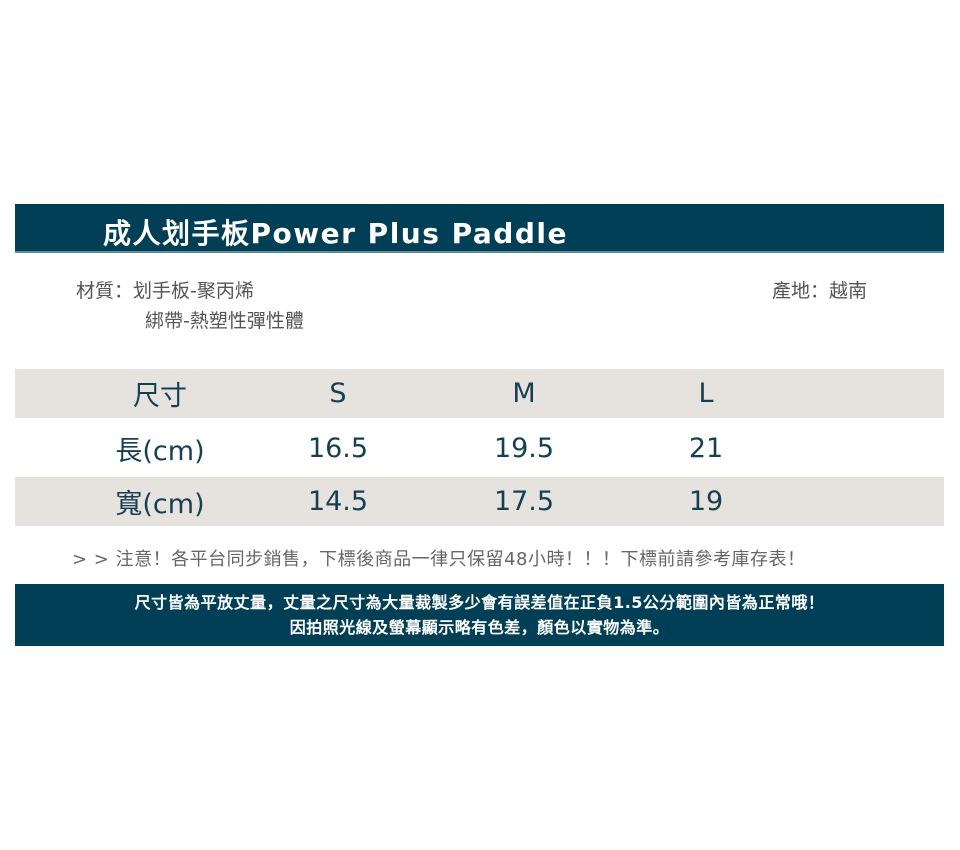 This screenshot has width=960, height=850. I want to click on title-bar: 成人划手板Power Plus Paddle, so click(479, 228).